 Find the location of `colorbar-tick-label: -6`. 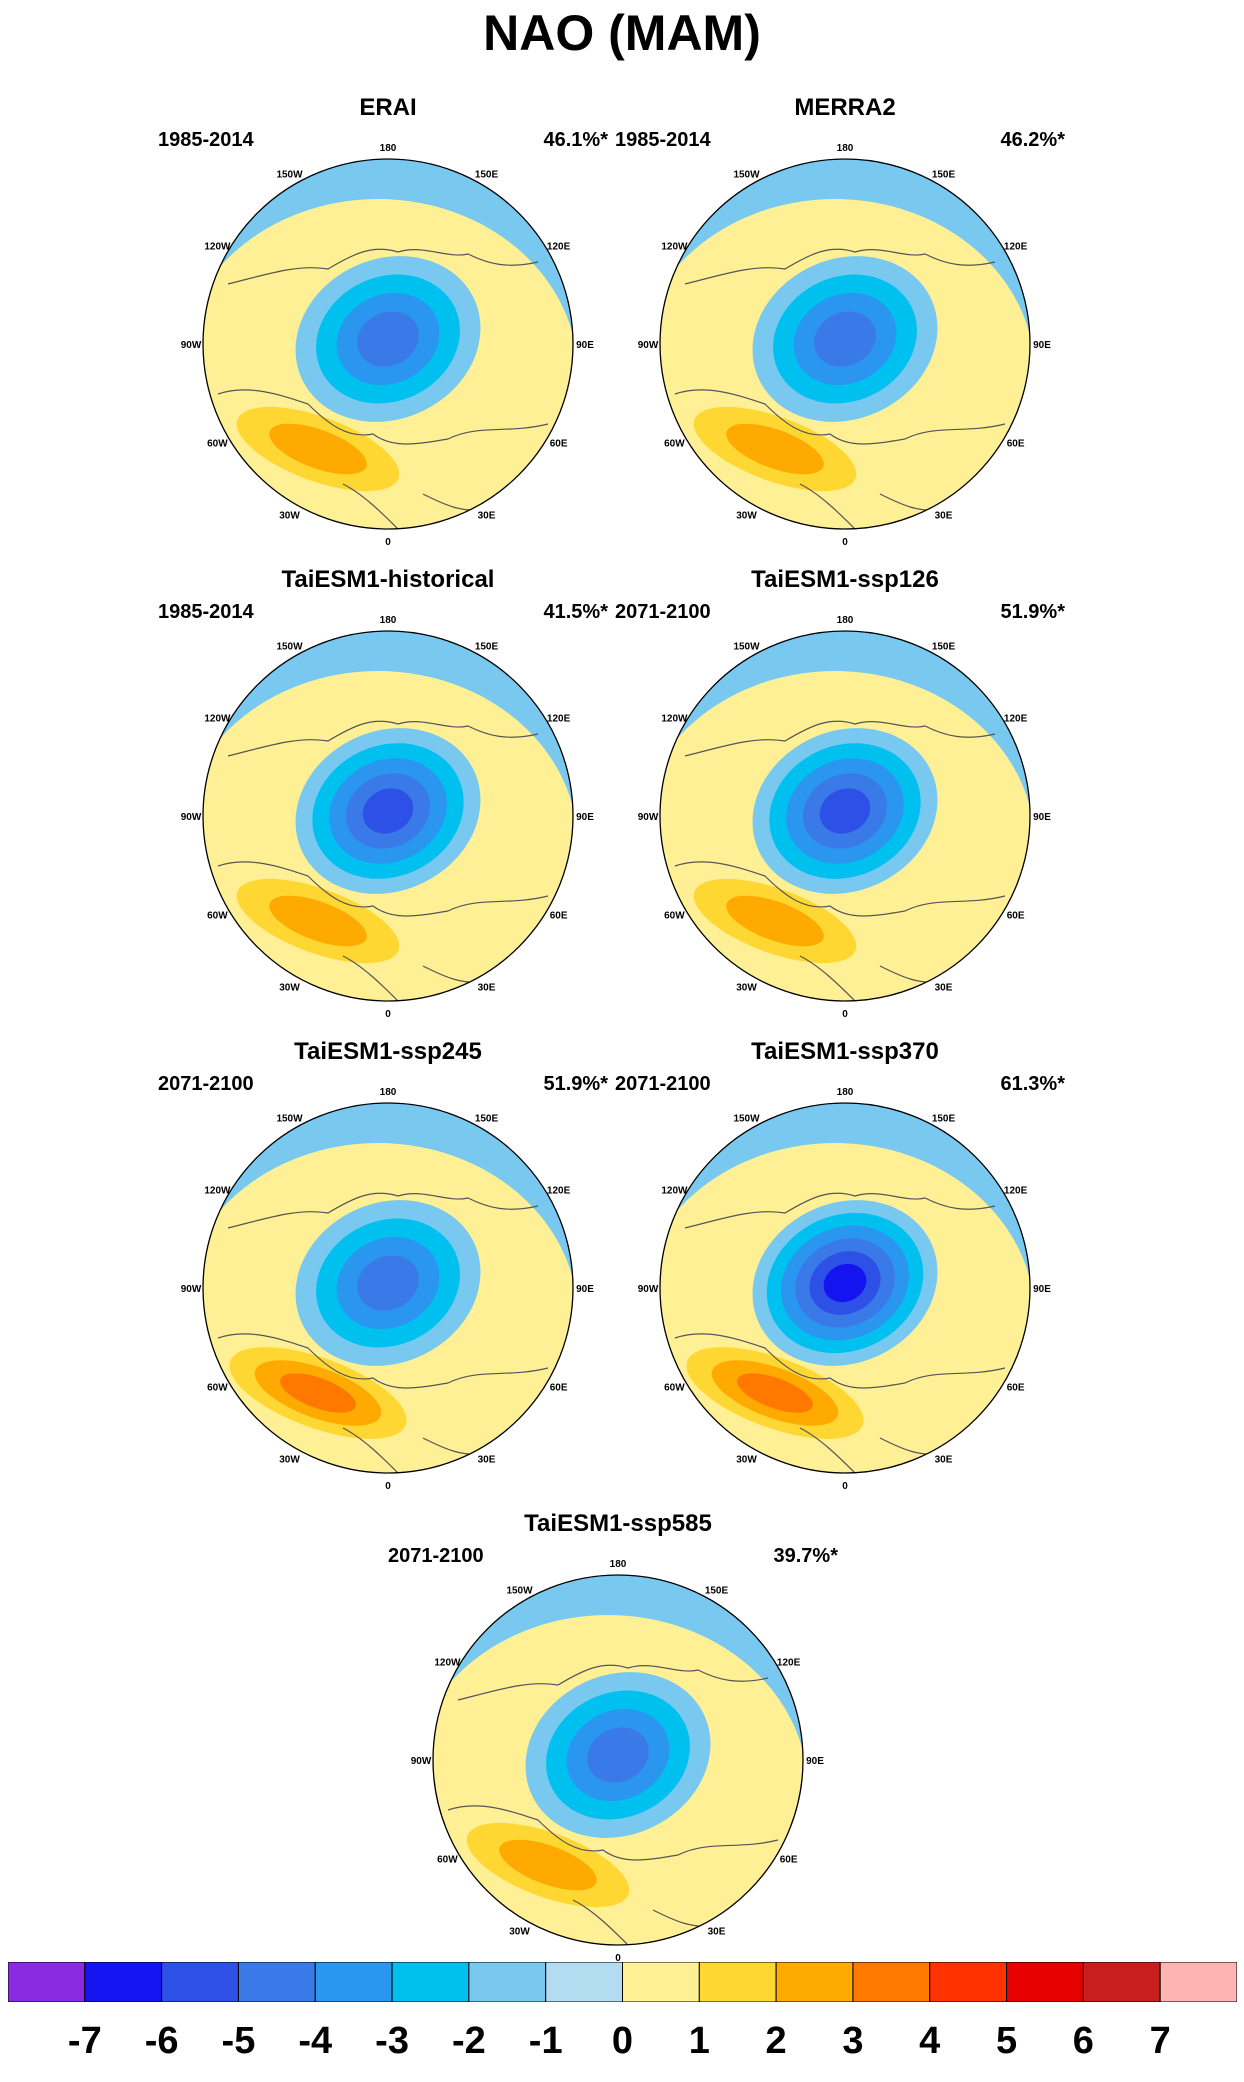

colorbar-tick-label: -6 is located at coordinates (161, 2041).